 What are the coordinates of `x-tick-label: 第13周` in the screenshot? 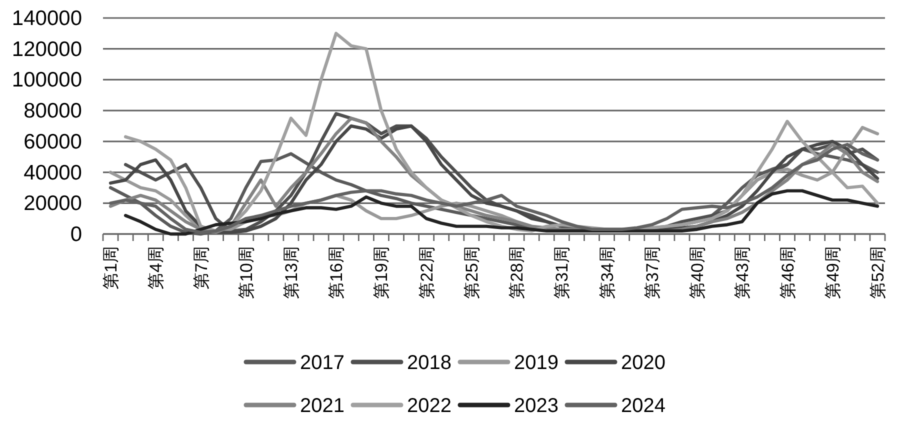 It's located at (291, 272).